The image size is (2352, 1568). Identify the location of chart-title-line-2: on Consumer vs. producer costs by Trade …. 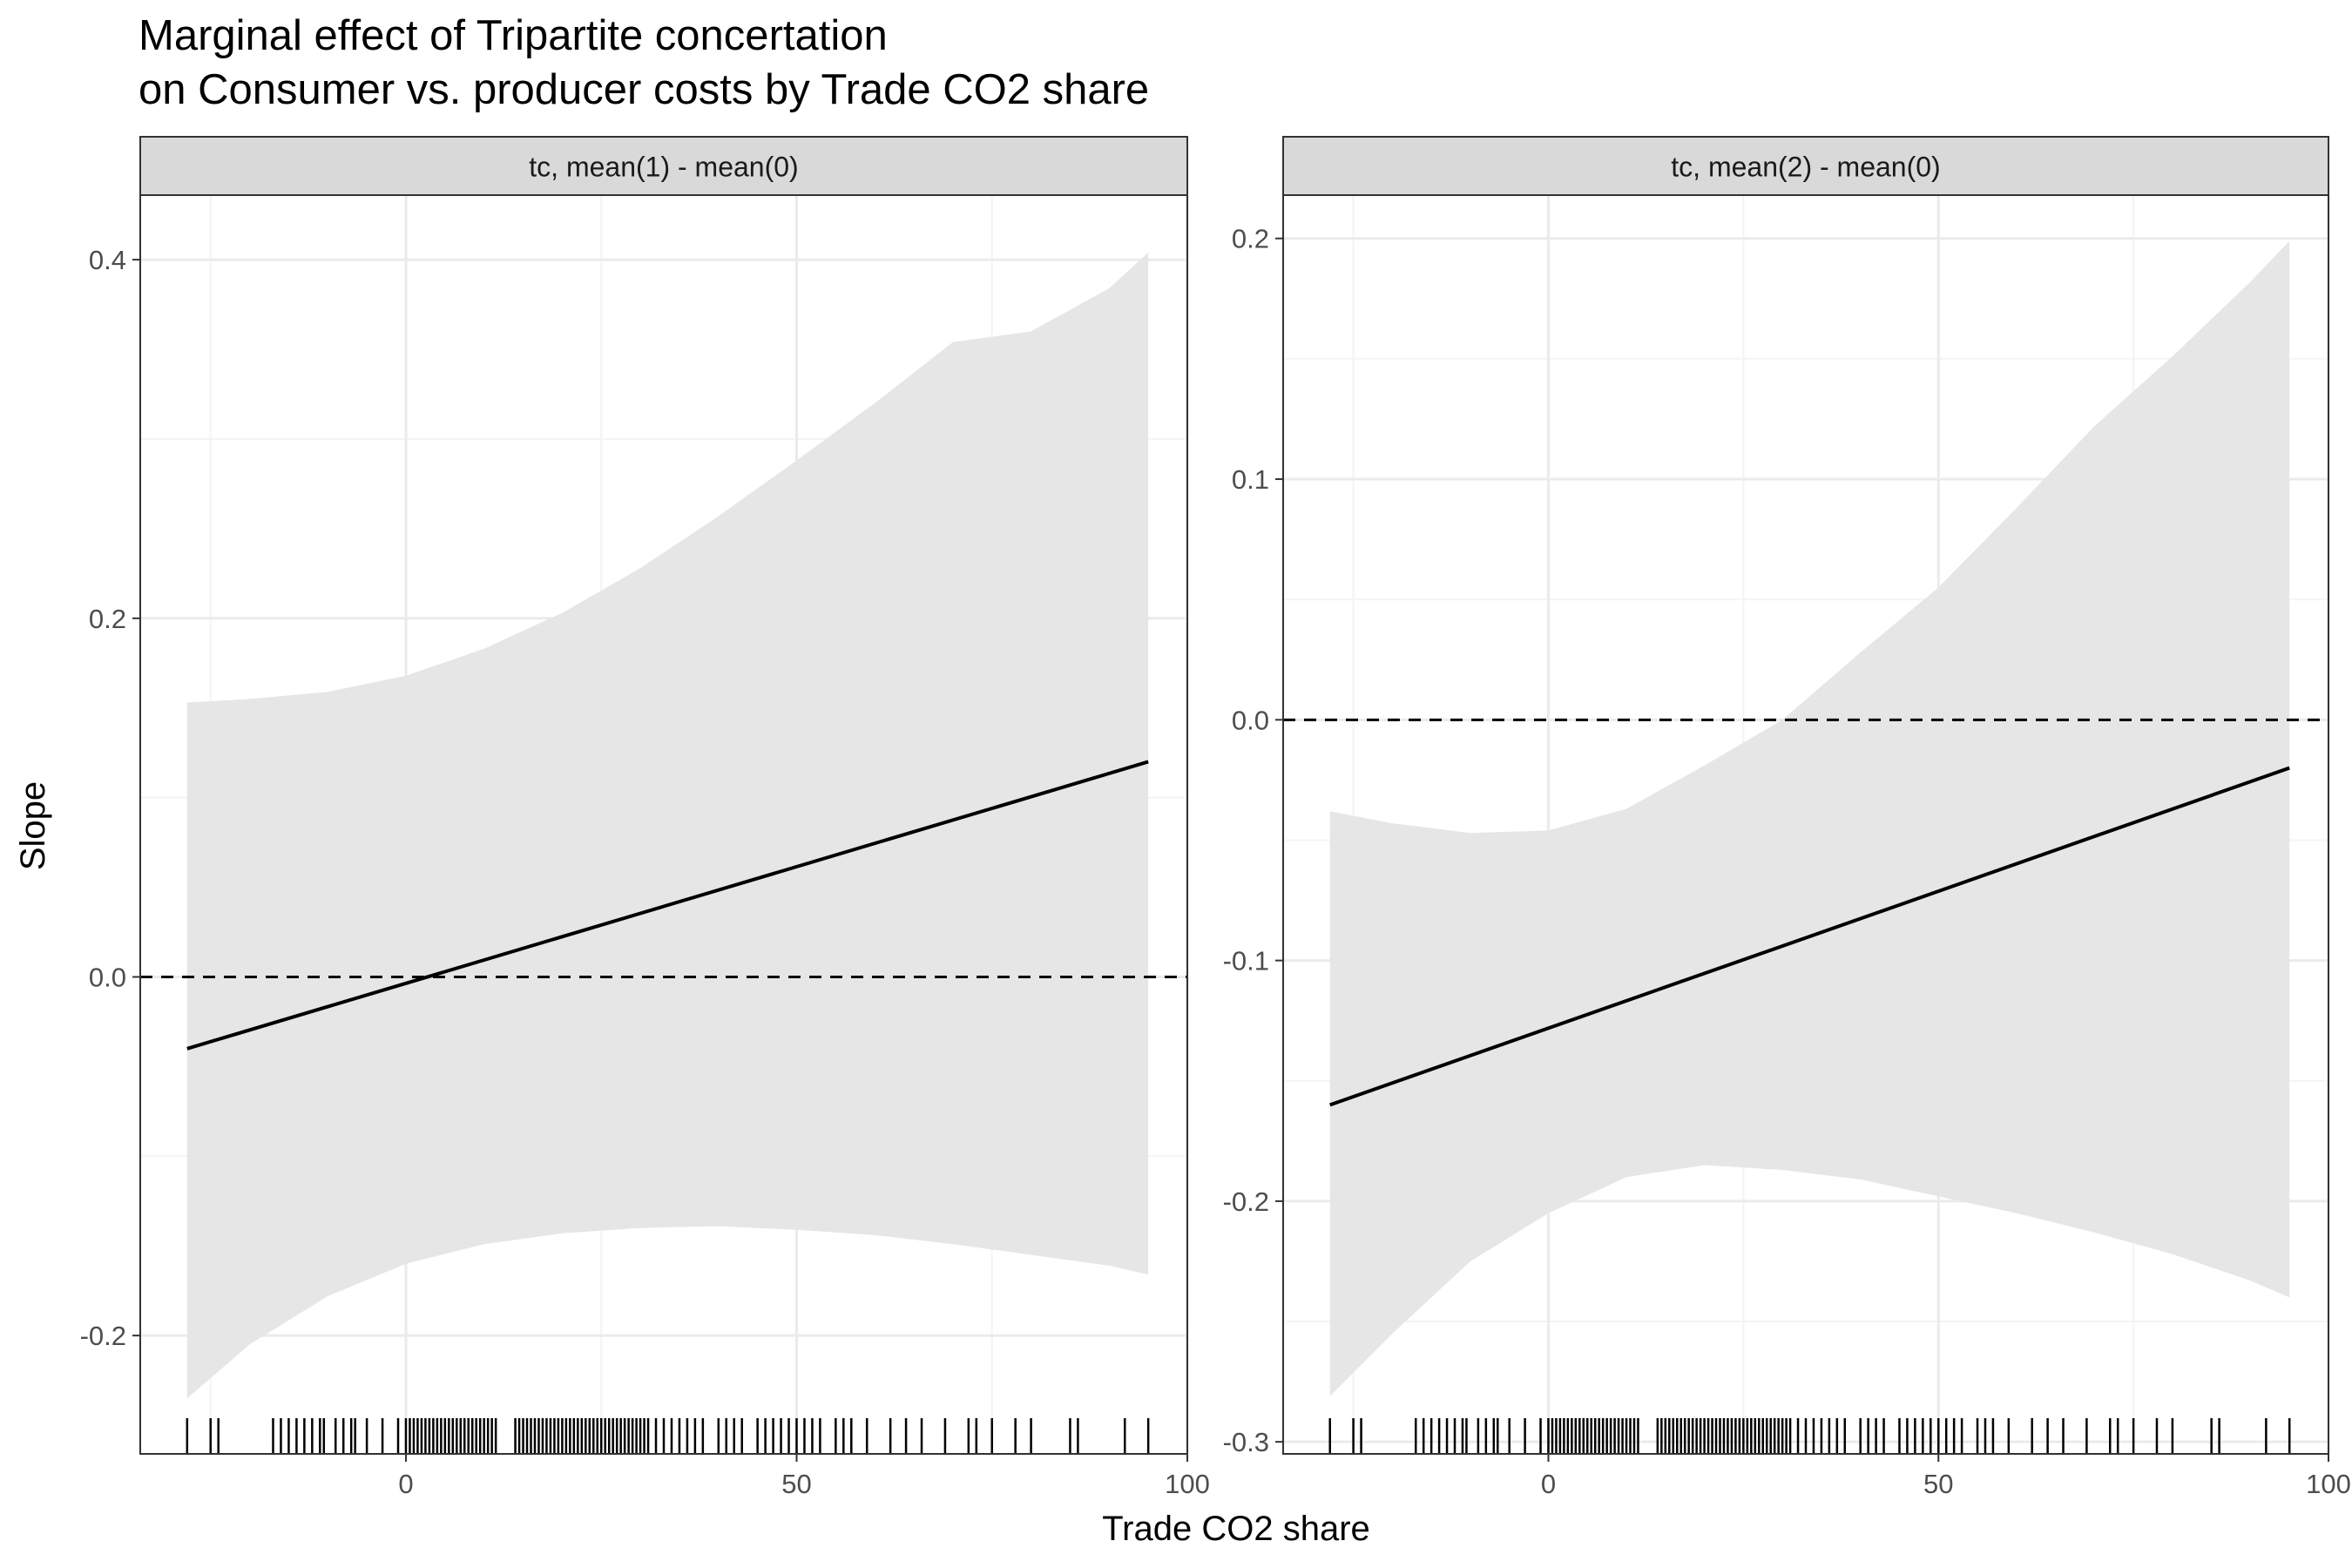
(644, 90).